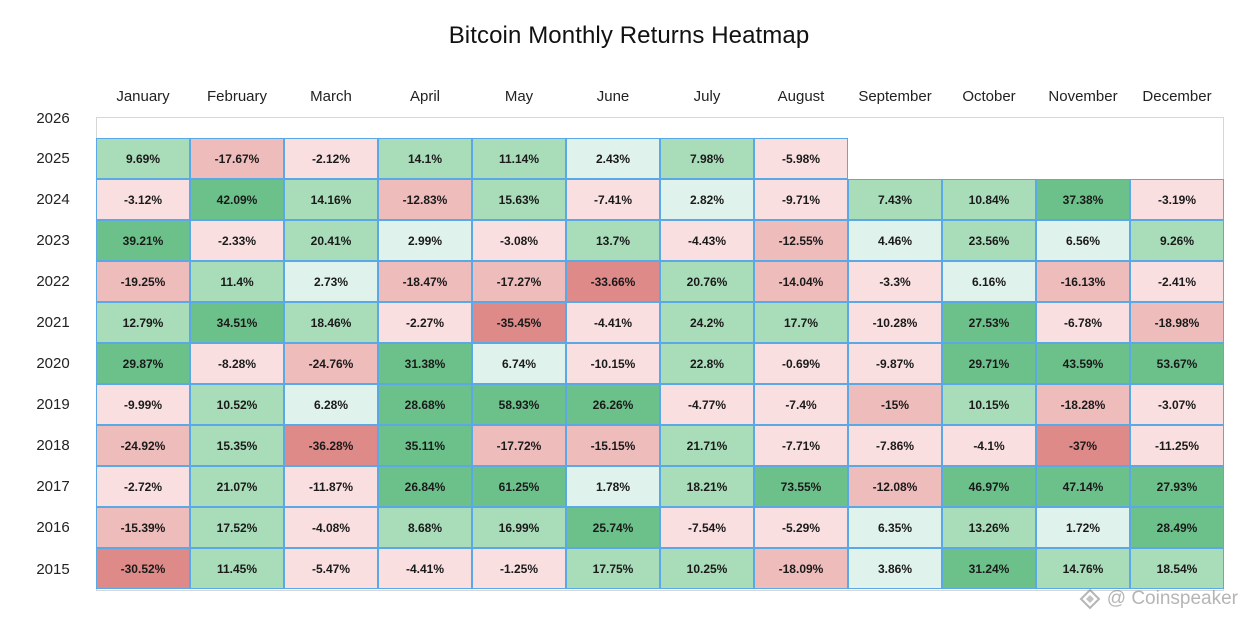  What do you see at coordinates (53, 240) in the screenshot?
I see `year-label-2023: 2023` at bounding box center [53, 240].